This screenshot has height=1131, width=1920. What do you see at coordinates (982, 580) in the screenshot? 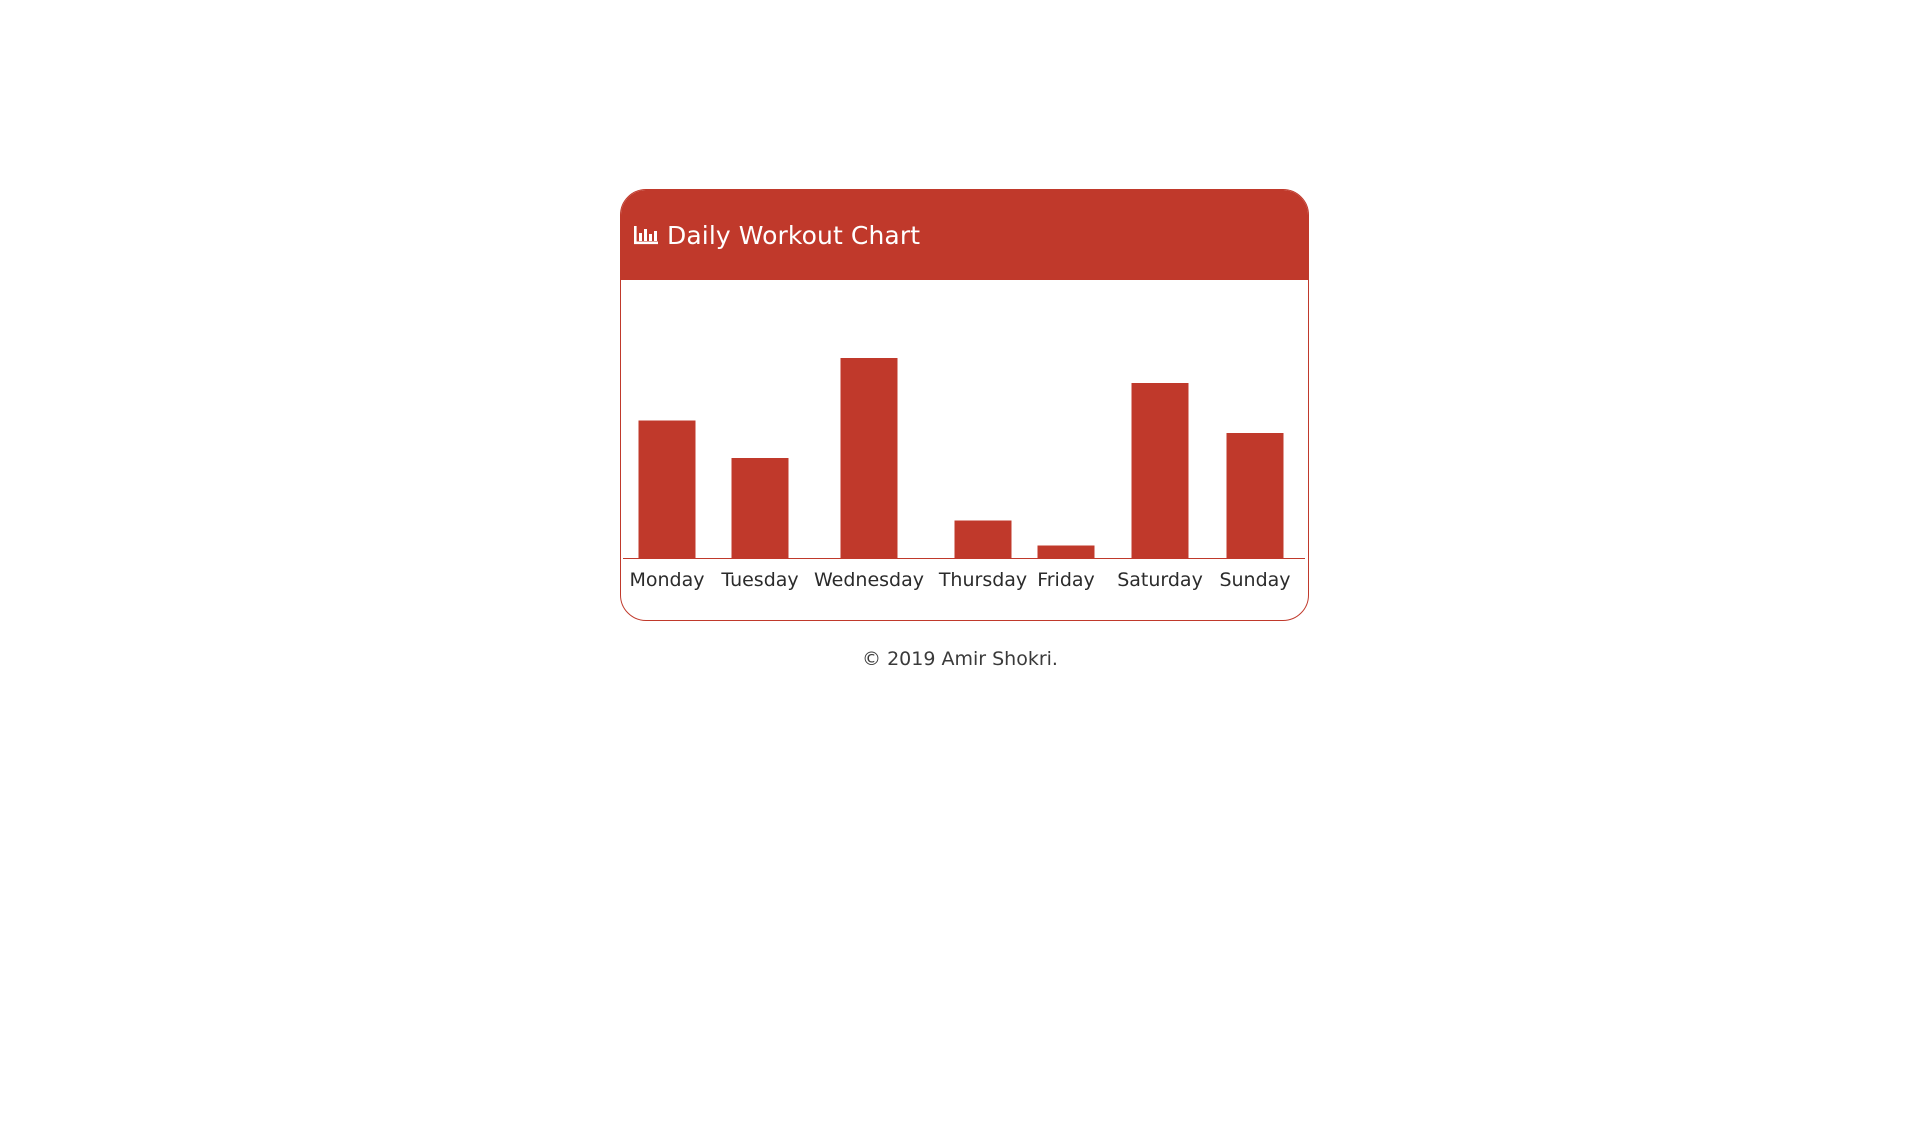
I see `x-tick-label-thursday: Thursday` at bounding box center [982, 580].